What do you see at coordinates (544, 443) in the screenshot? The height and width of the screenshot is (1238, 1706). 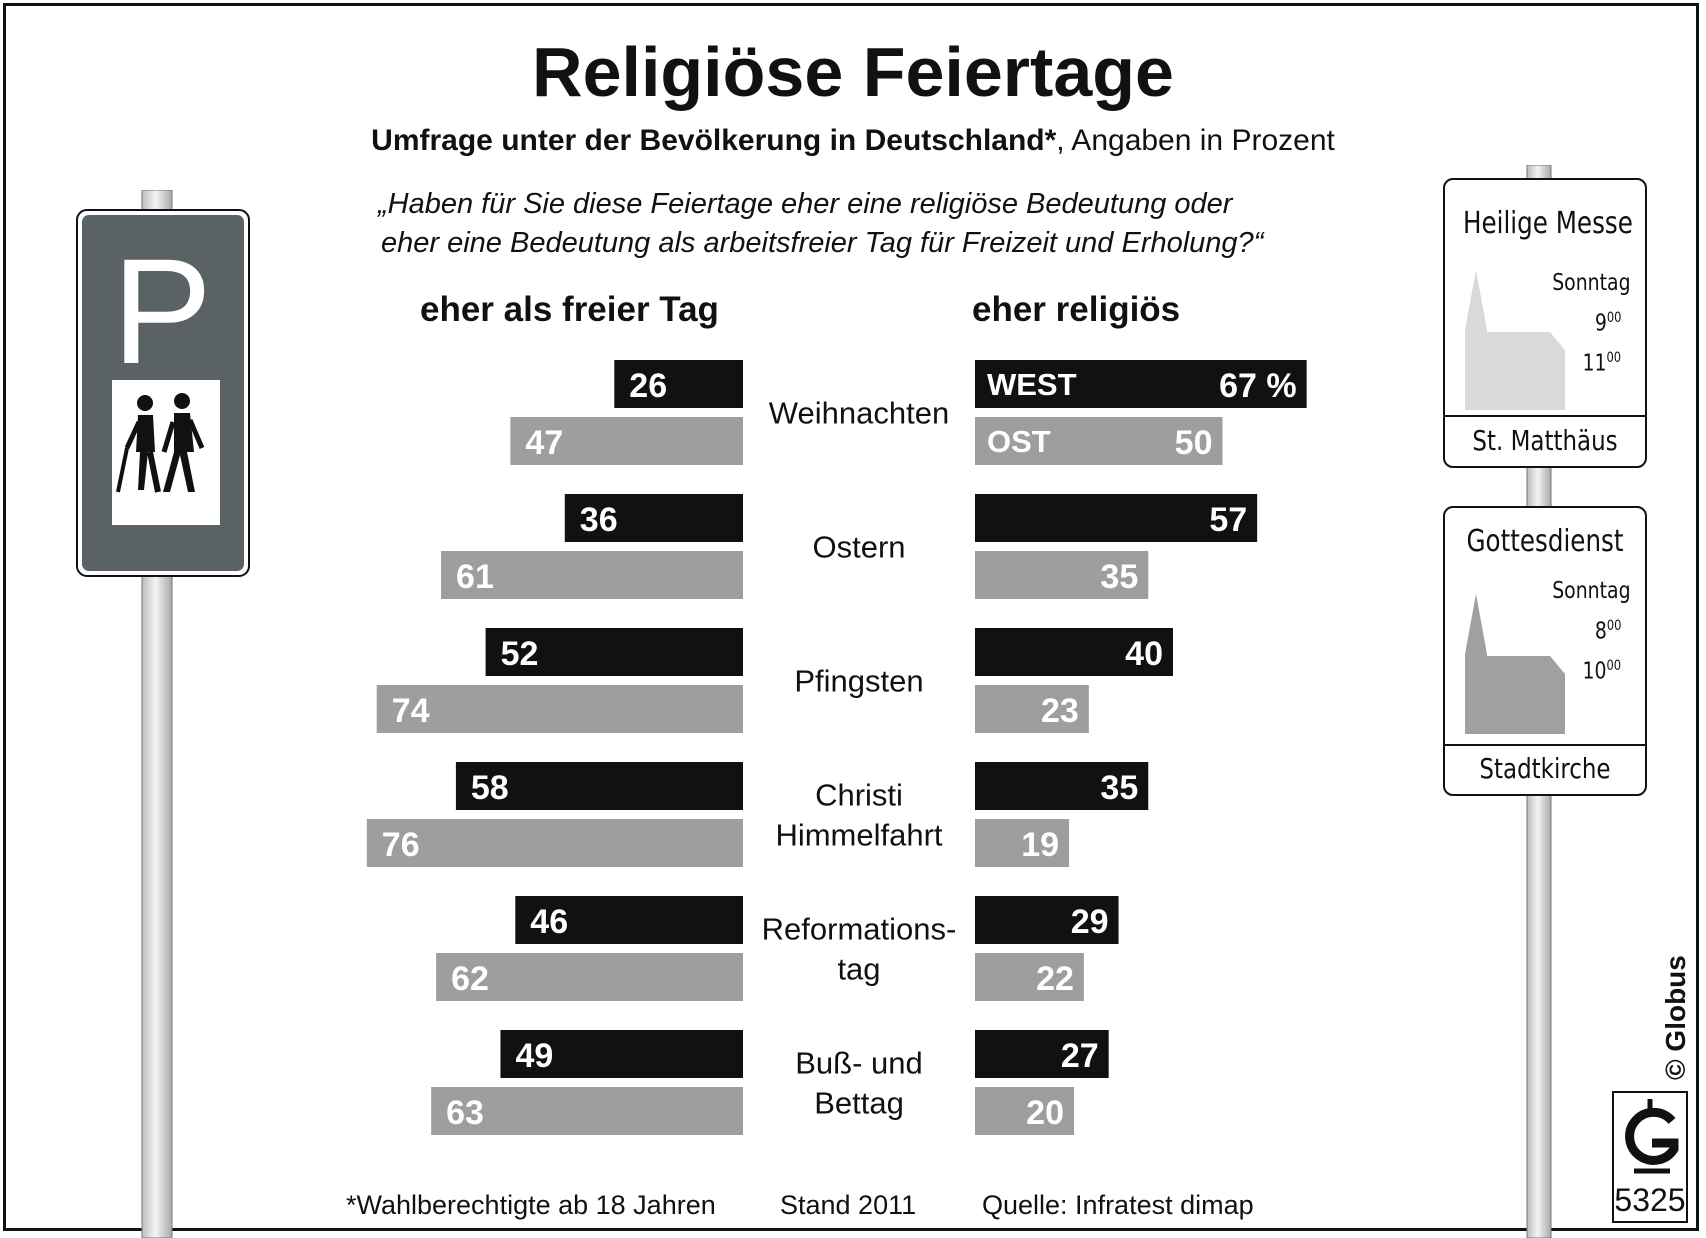 I see `label-left-ost: 47` at bounding box center [544, 443].